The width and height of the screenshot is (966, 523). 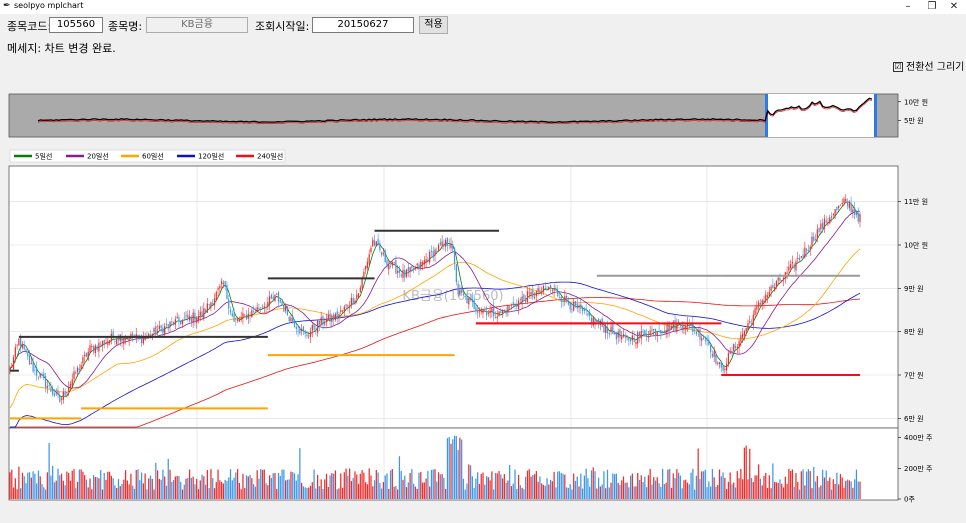 What do you see at coordinates (433, 25) in the screenshot?
I see `apply-button: 적용` at bounding box center [433, 25].